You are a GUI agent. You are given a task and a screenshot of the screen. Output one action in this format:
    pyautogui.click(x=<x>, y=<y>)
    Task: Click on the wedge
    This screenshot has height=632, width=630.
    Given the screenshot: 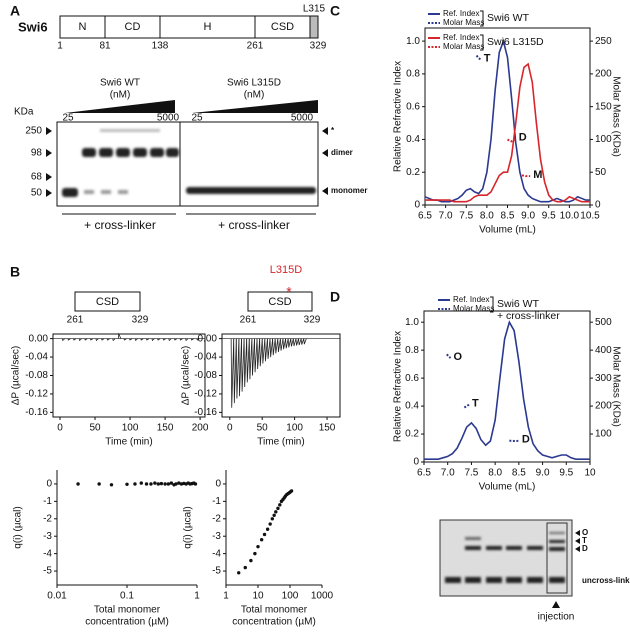 What is the action you would take?
    pyautogui.click(x=255, y=106)
    